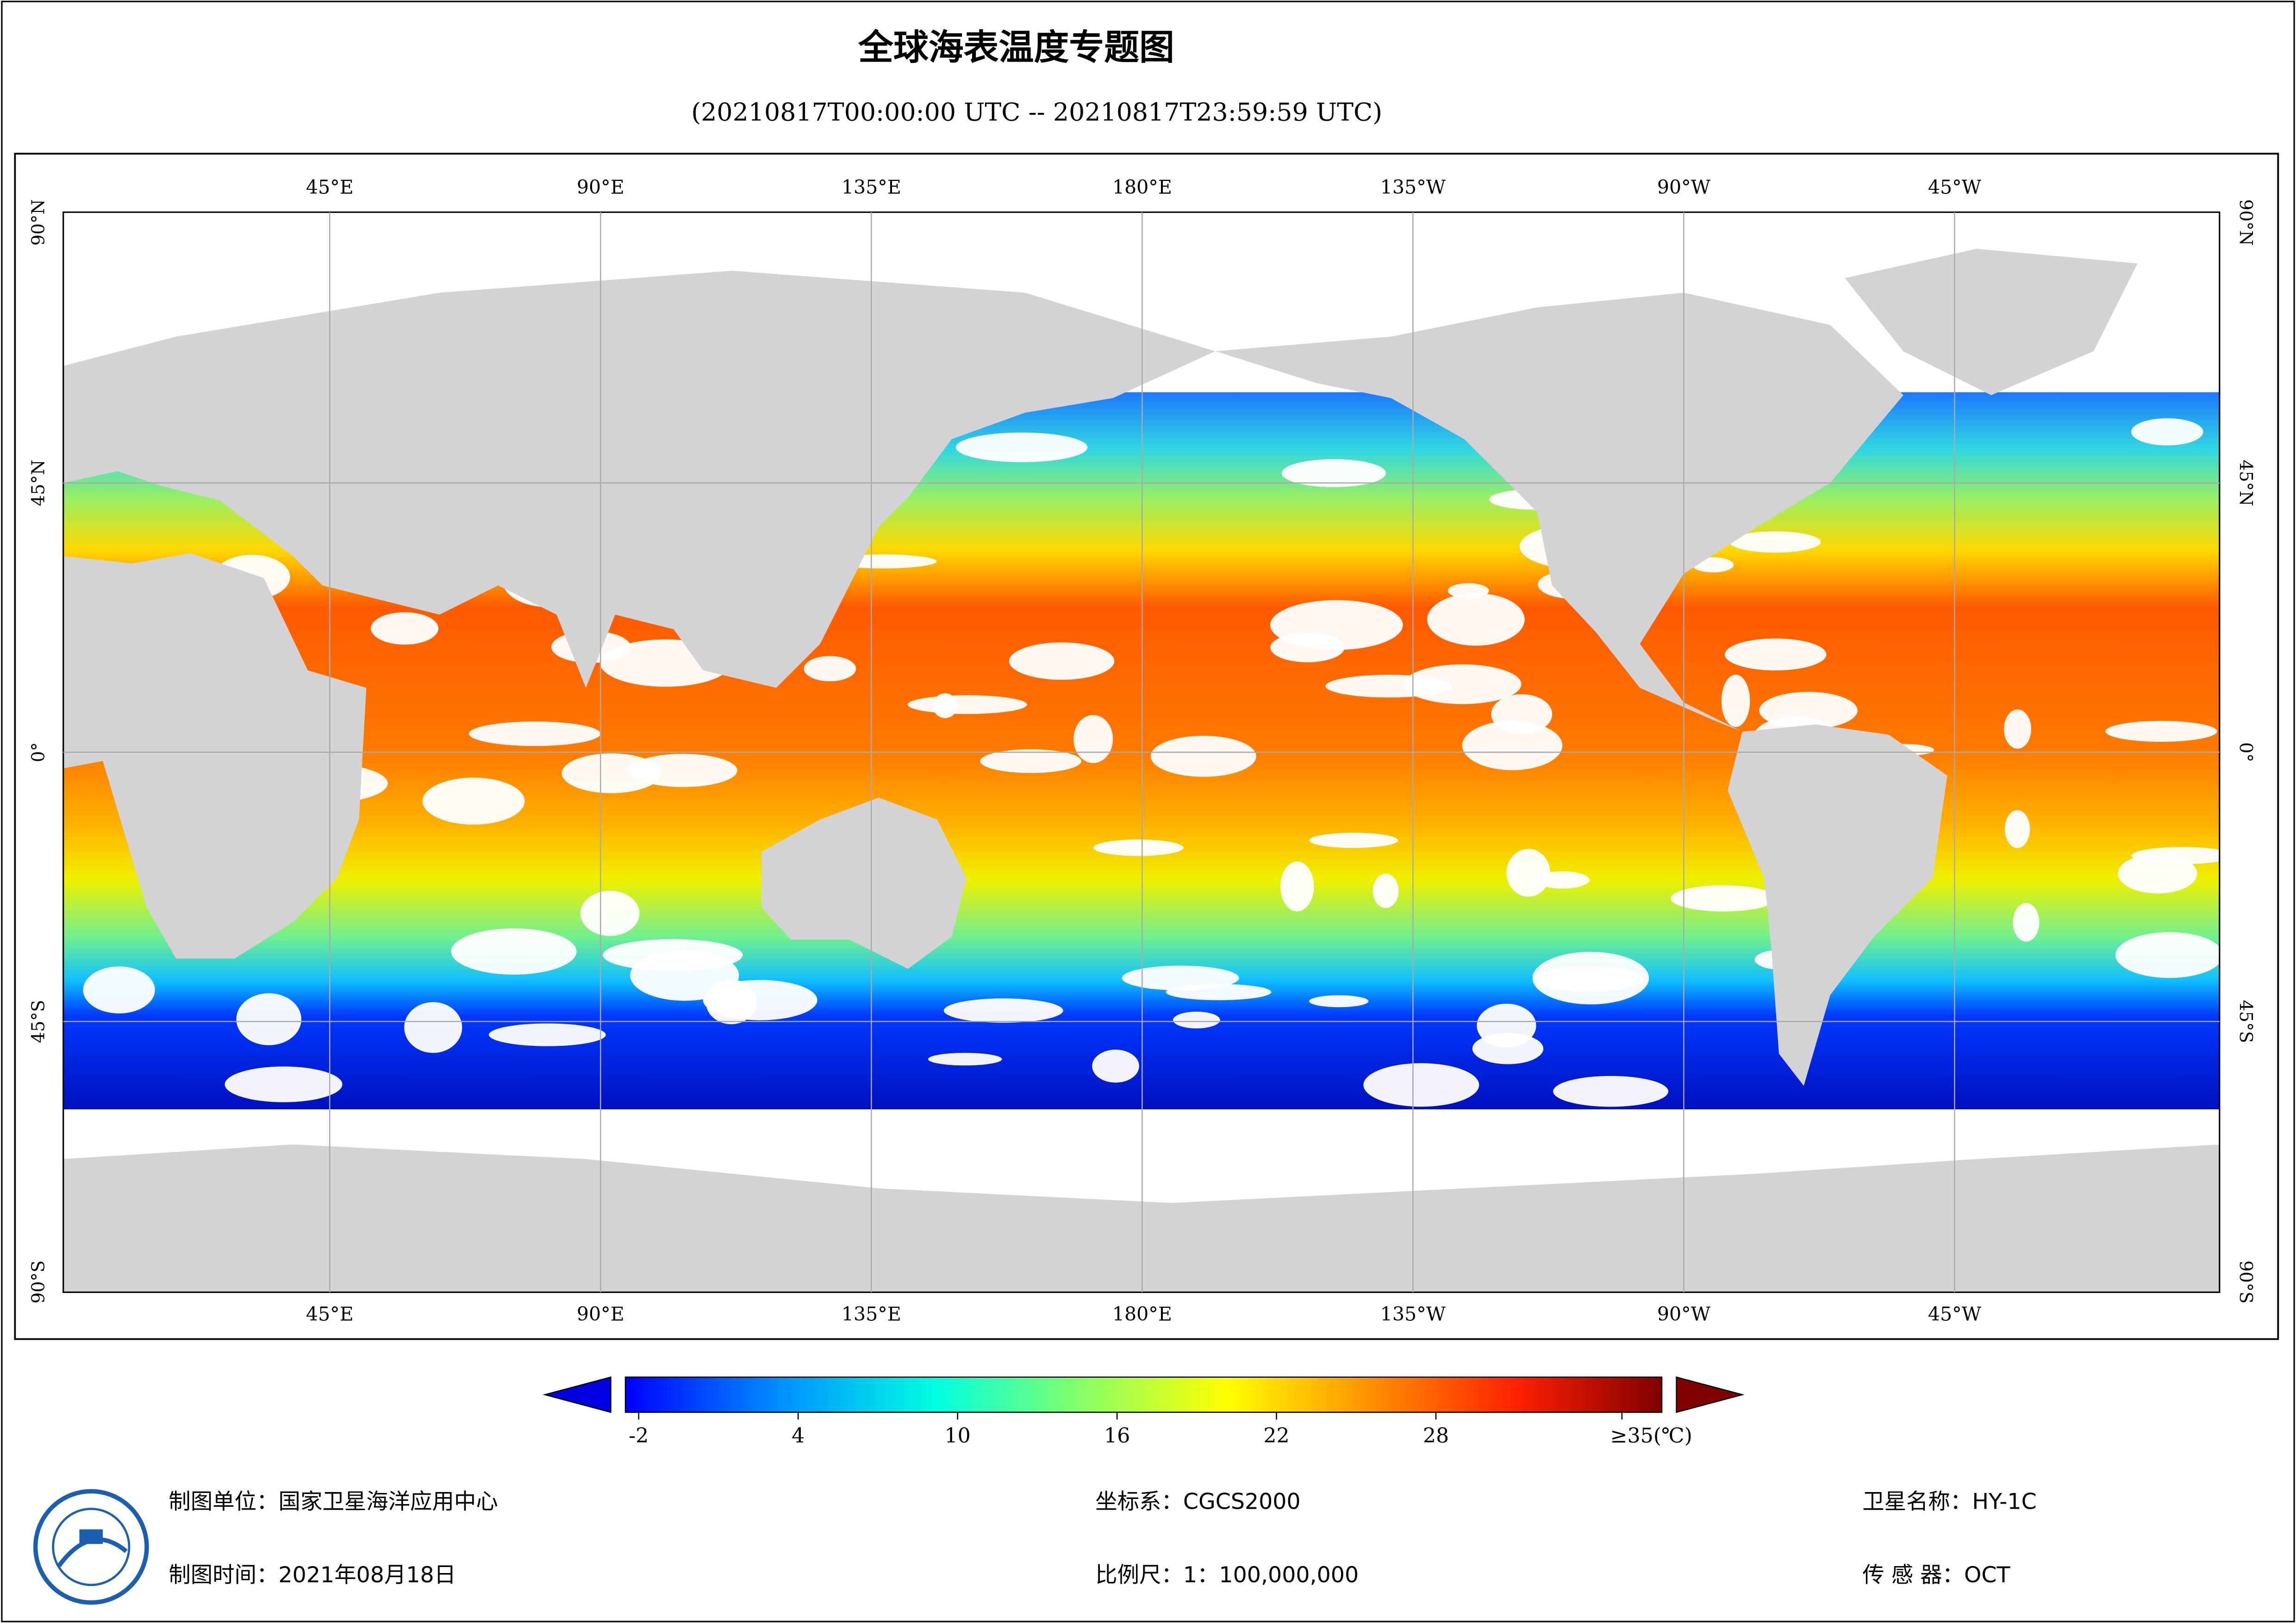  I want to click on colorbar-ramp, so click(1143, 1394).